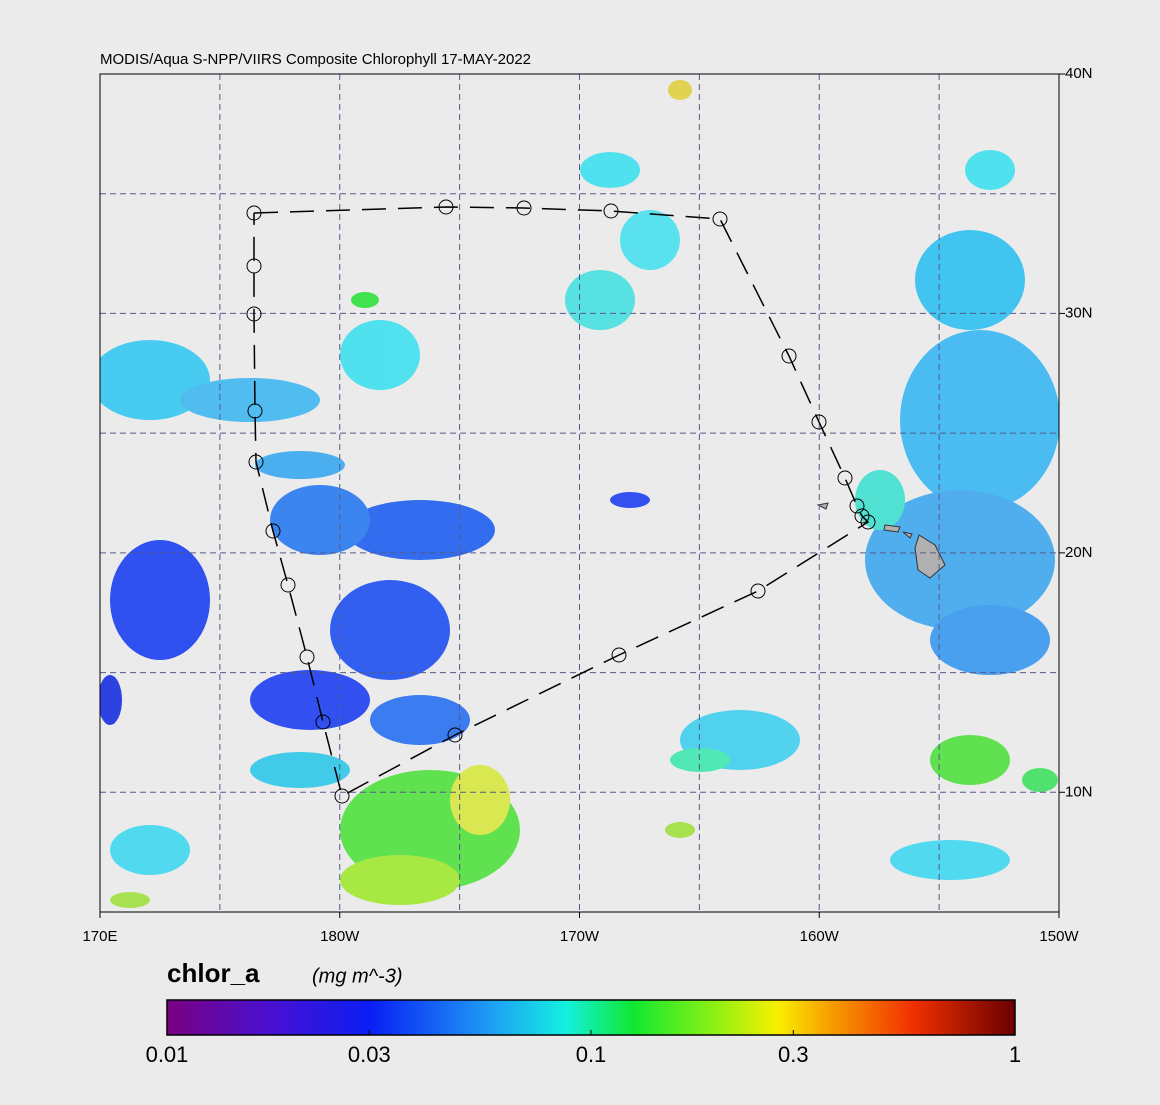  I want to click on y-tick-label: 30N, so click(1079, 312).